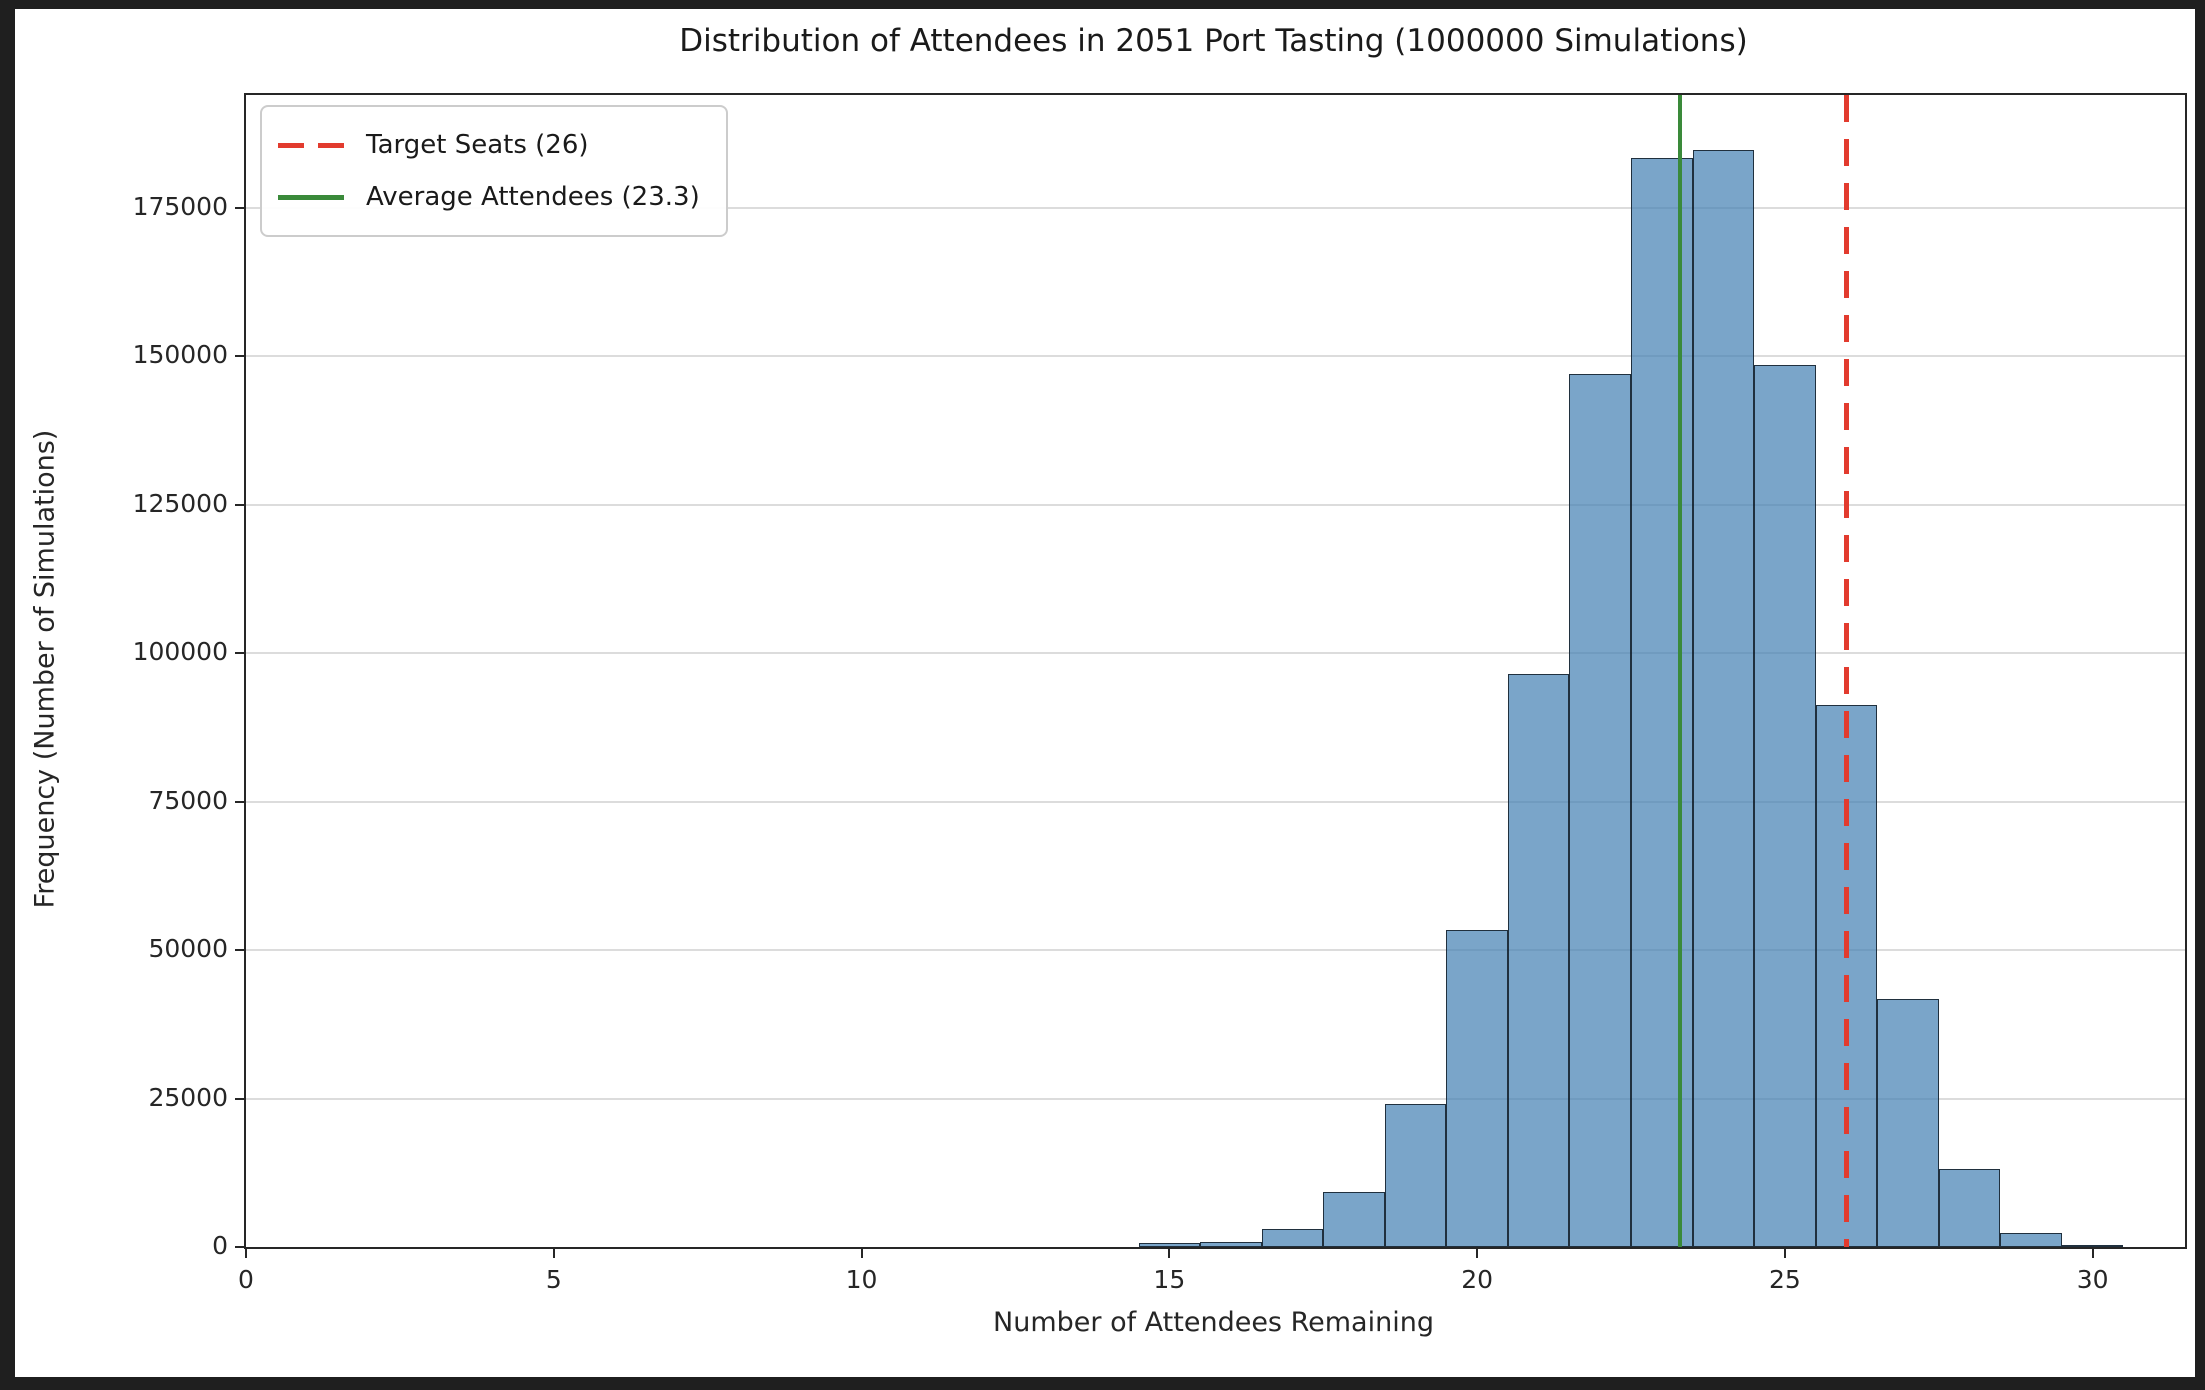 The width and height of the screenshot is (2205, 1390). Describe the element at coordinates (188, 800) in the screenshot. I see `y-tick-label: 75000` at that location.